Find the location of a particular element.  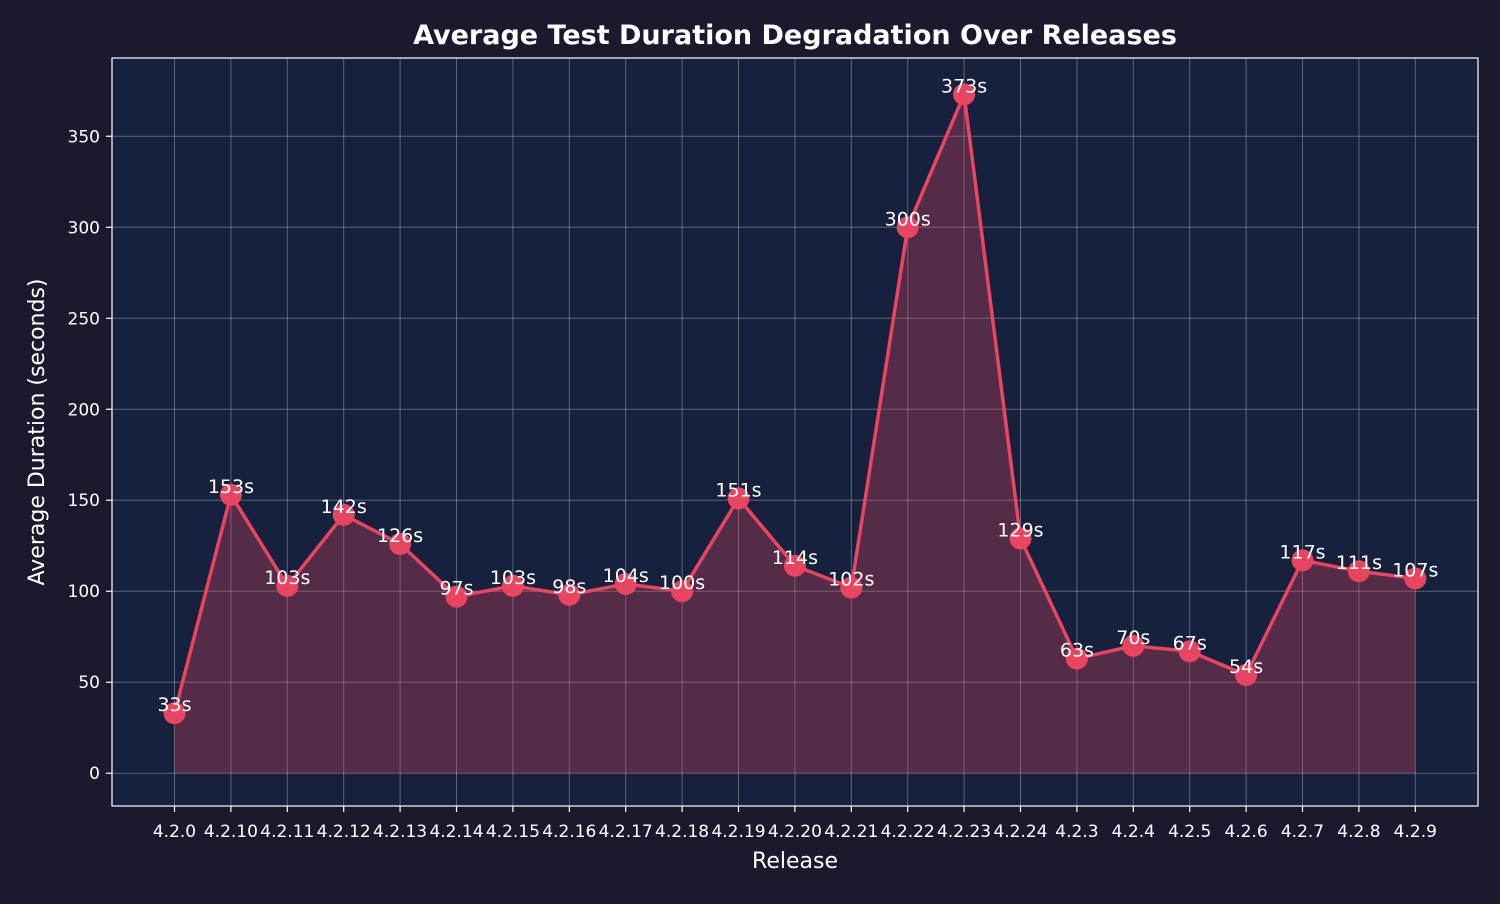

data-label: 153s is located at coordinates (231, 487).